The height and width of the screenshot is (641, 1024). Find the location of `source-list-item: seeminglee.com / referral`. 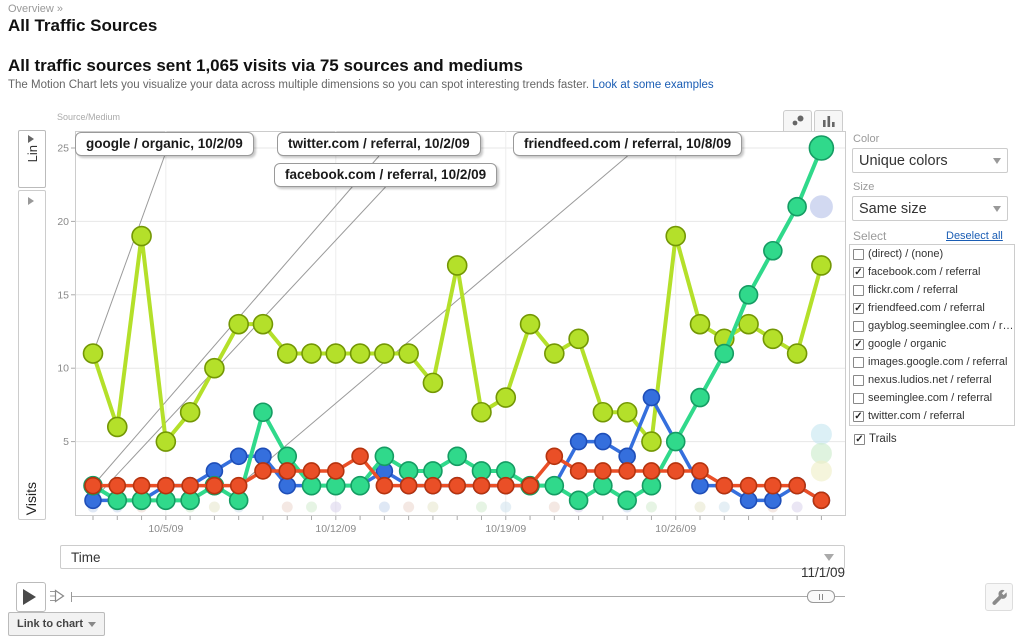

source-list-item: seeminglee.com / referral is located at coordinates (932, 398).